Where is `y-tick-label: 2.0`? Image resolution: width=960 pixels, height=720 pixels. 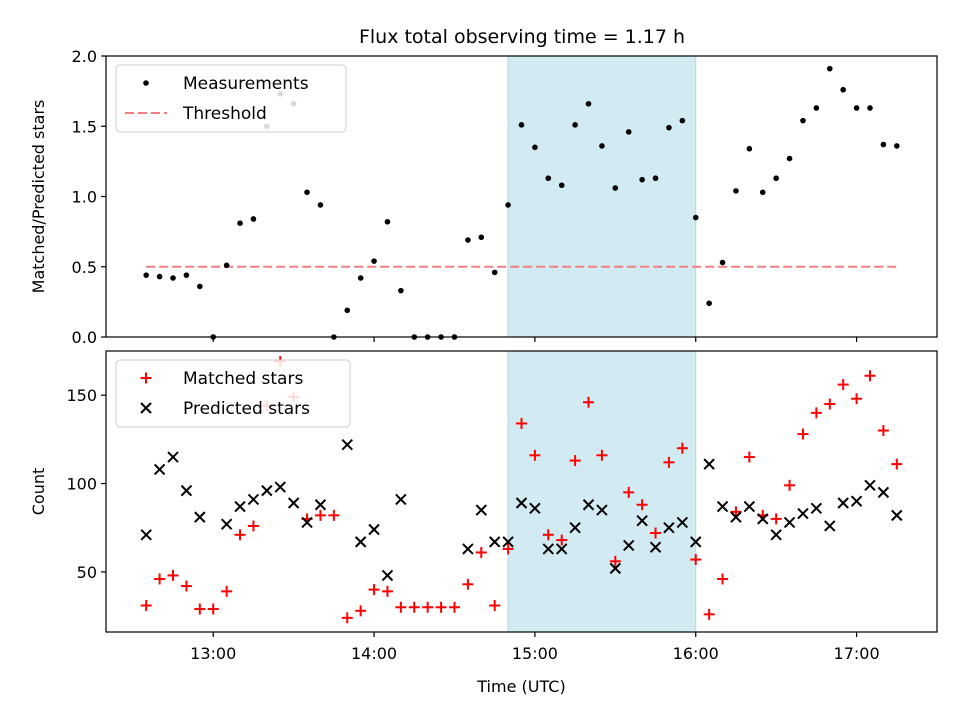 y-tick-label: 2.0 is located at coordinates (84, 56).